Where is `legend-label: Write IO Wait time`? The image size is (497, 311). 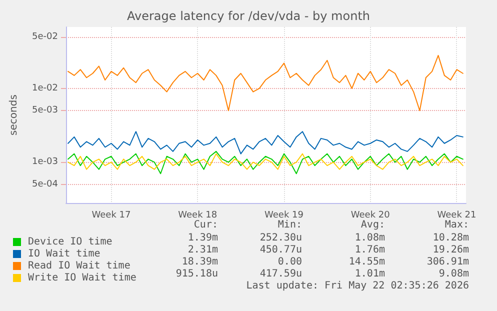 legend-label: Write IO Wait time is located at coordinates (82, 278).